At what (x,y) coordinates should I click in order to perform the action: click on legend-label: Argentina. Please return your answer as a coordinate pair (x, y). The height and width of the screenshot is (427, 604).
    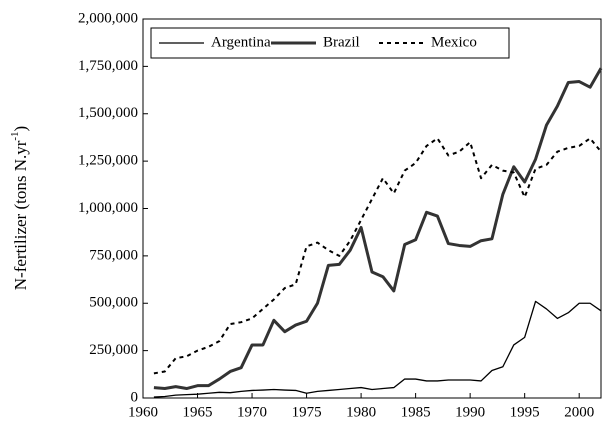
    Looking at the image, I should click on (241, 42).